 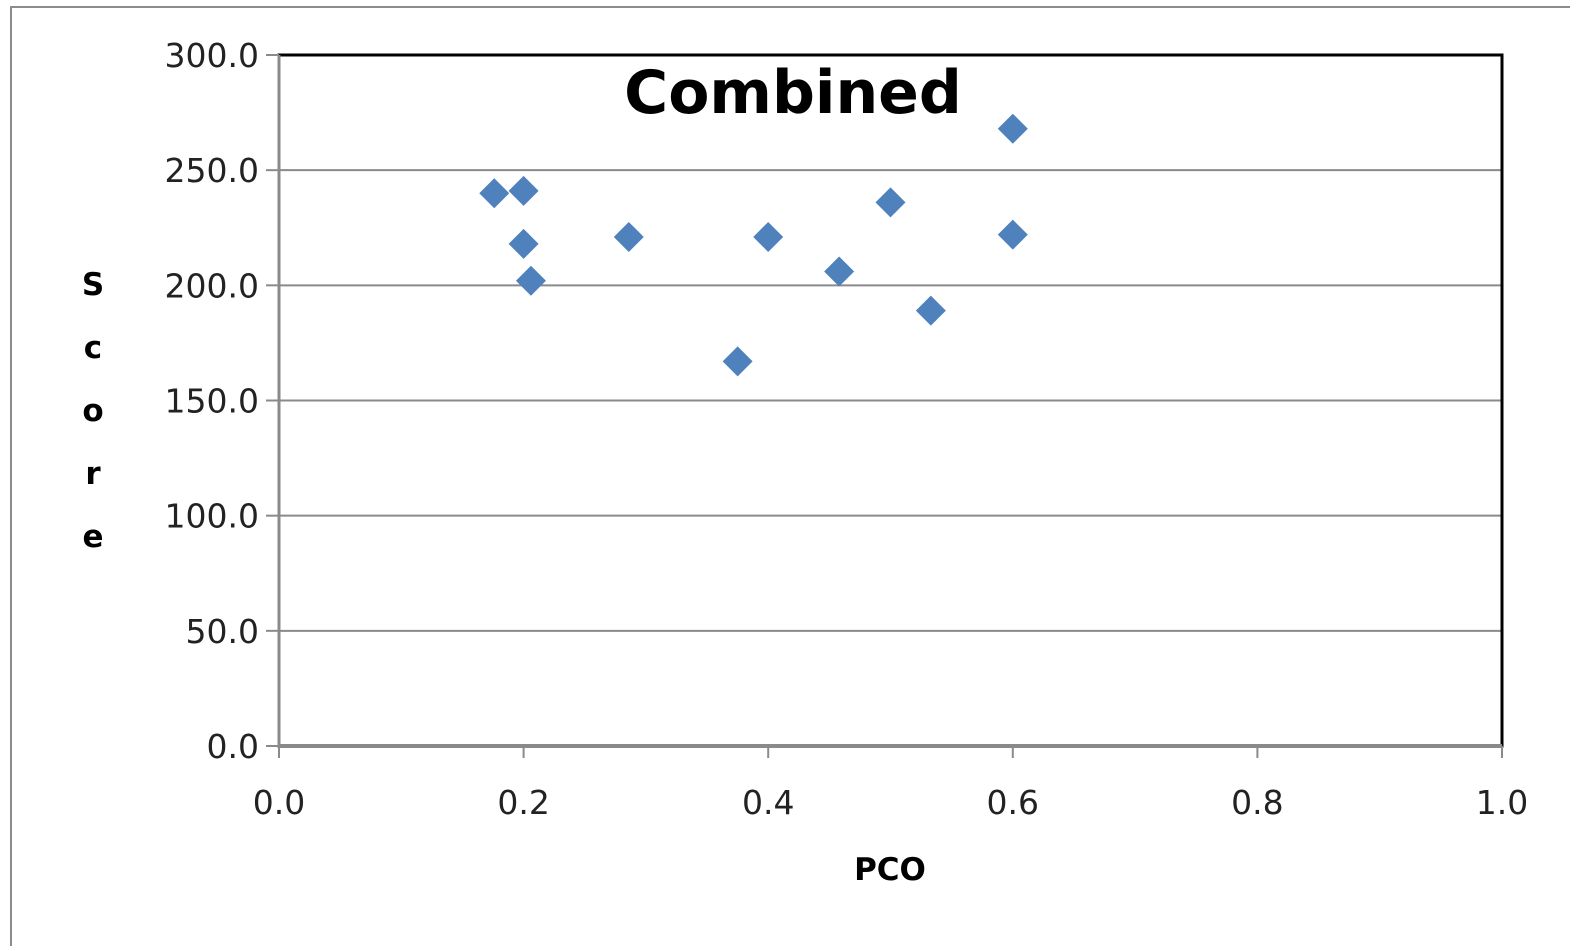 What do you see at coordinates (93, 285) in the screenshot?
I see `y-axis-title-letter: S` at bounding box center [93, 285].